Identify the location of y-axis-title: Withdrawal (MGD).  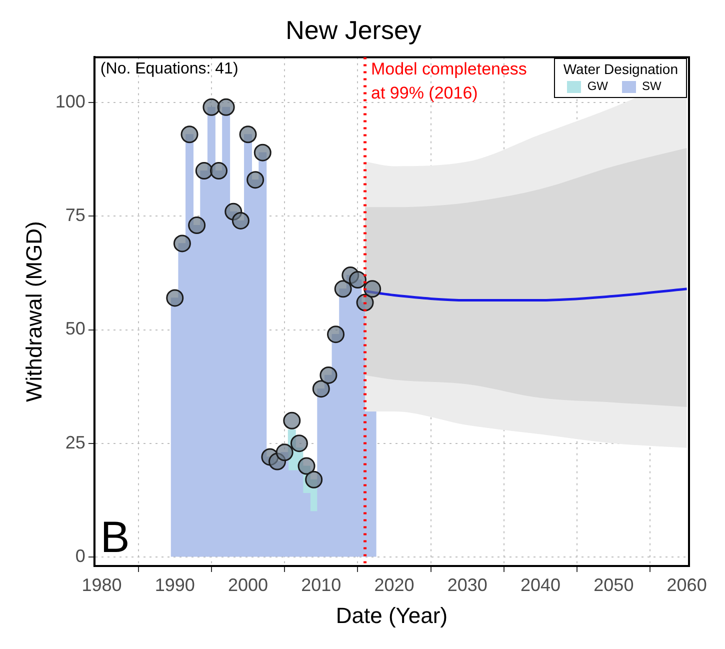
(33, 311).